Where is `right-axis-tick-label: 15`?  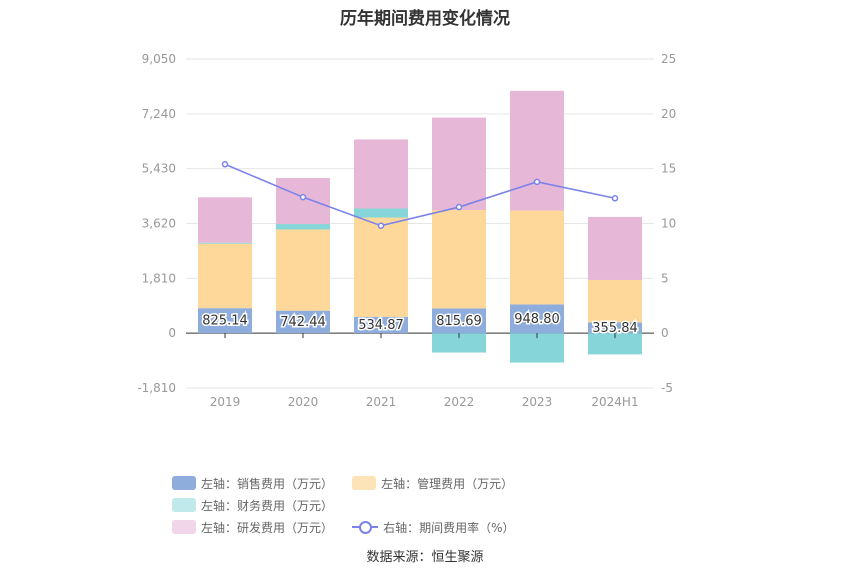
right-axis-tick-label: 15 is located at coordinates (668, 169).